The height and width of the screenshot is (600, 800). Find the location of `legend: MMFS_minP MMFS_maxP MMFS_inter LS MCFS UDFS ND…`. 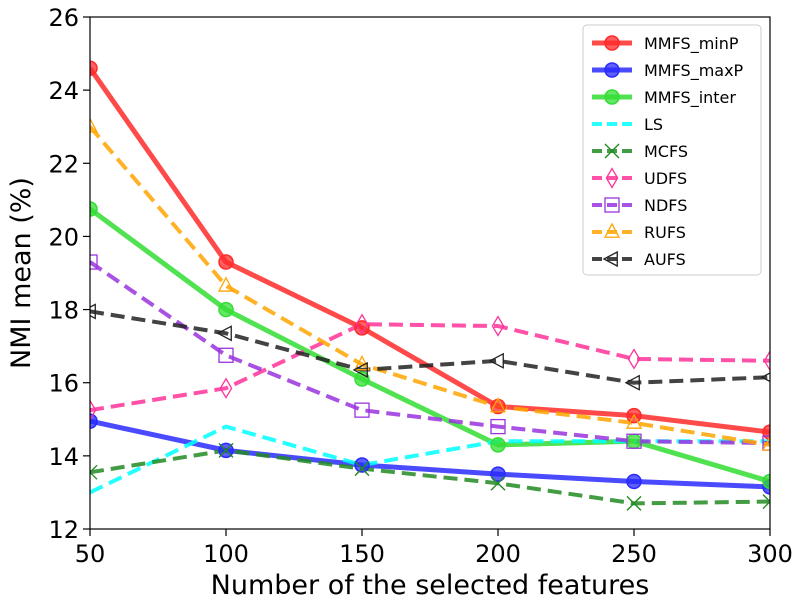

legend: MMFS_minP MMFS_maxP MMFS_inter LS MCFS UDFS ND… is located at coordinates (672, 150).